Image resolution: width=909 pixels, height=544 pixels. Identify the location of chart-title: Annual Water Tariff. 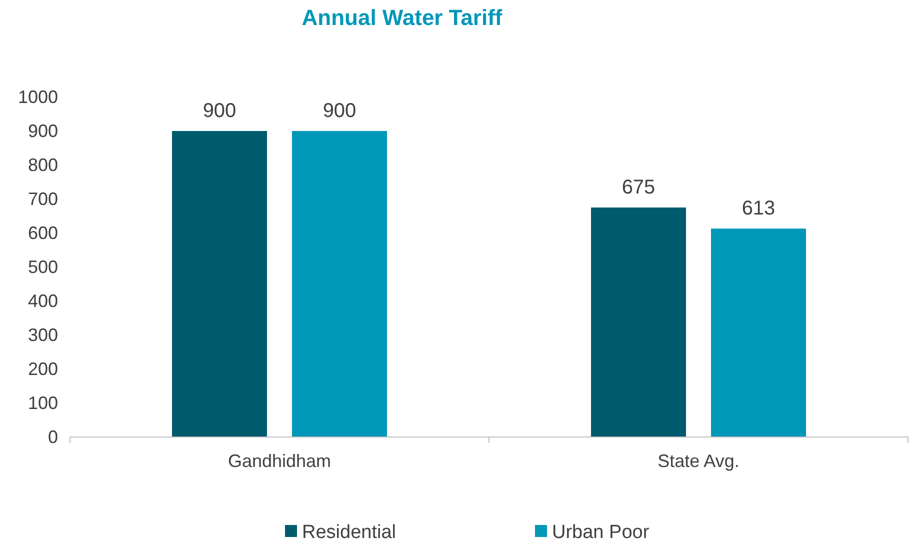
(402, 17).